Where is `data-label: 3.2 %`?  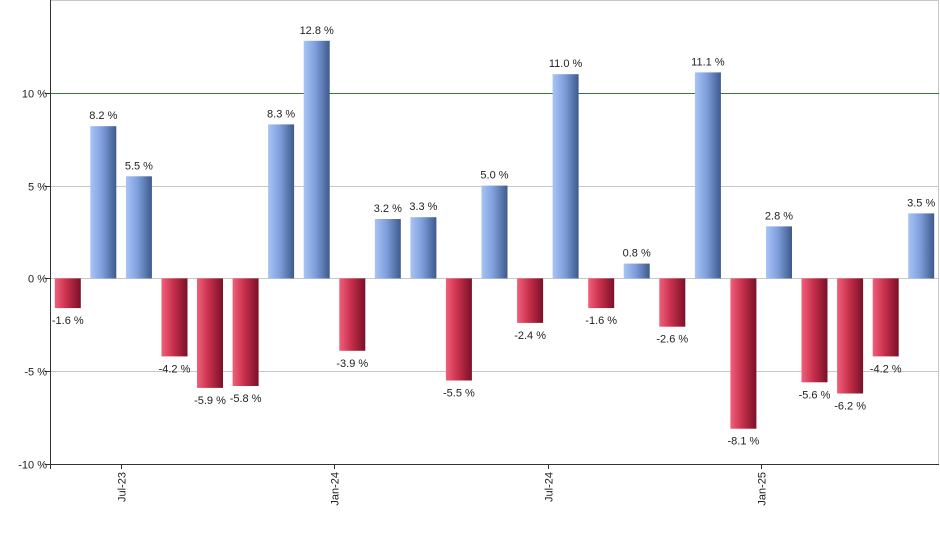 data-label: 3.2 % is located at coordinates (388, 209).